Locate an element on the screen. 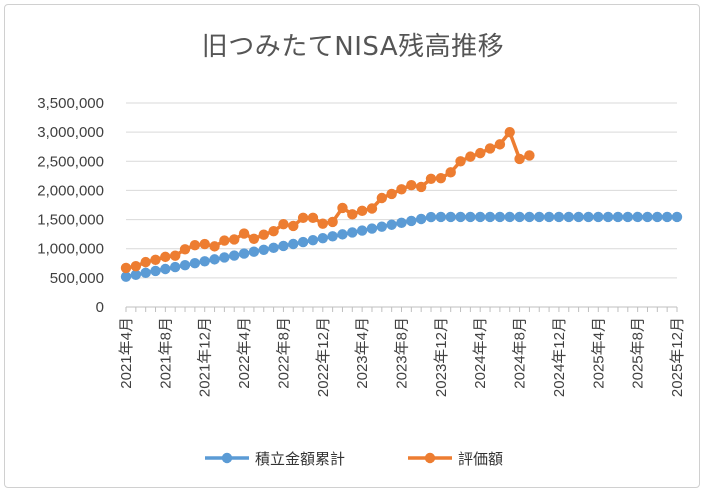  legend-marker is located at coordinates (227, 458).